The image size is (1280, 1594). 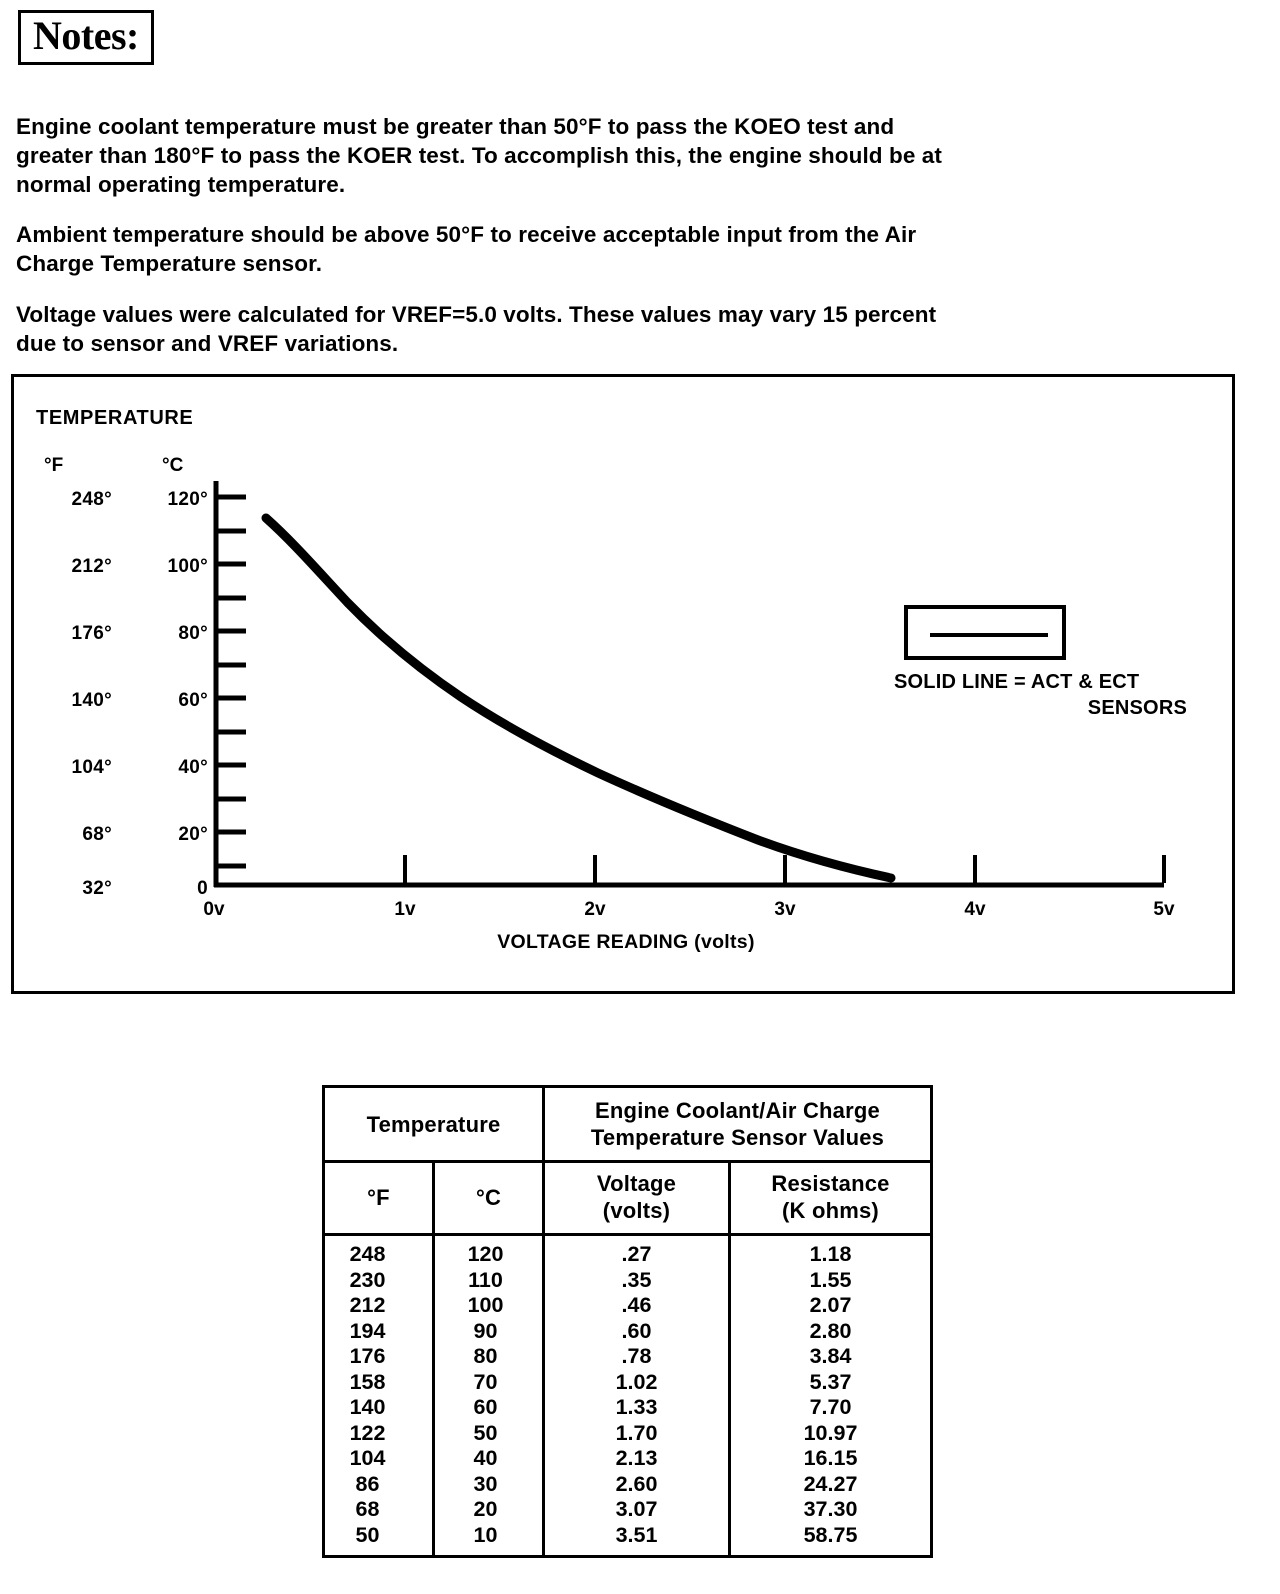 What do you see at coordinates (91, 767) in the screenshot?
I see `y-tick-label-f-104: 104°` at bounding box center [91, 767].